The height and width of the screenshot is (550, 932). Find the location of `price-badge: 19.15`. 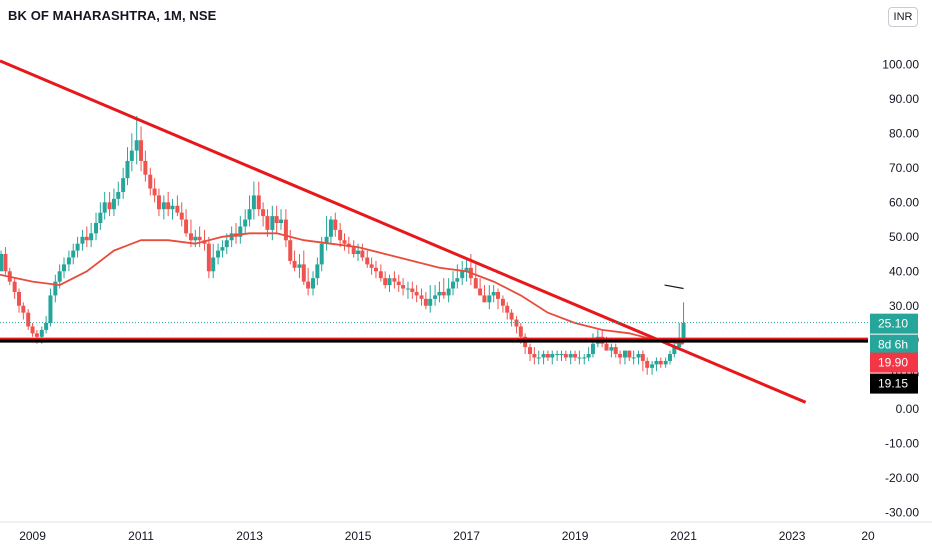

price-badge: 19.15 is located at coordinates (894, 383).